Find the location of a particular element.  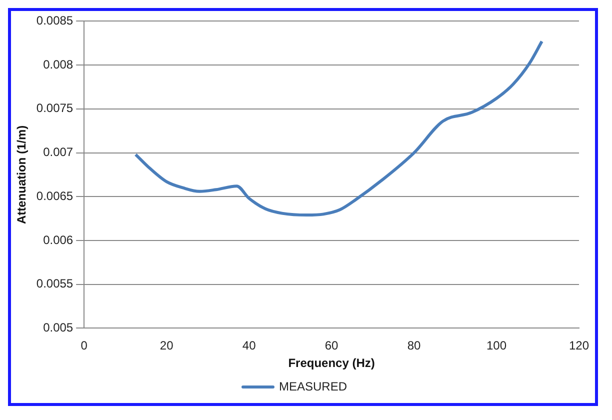

y-tick-label: 0.008 is located at coordinates (58, 64).